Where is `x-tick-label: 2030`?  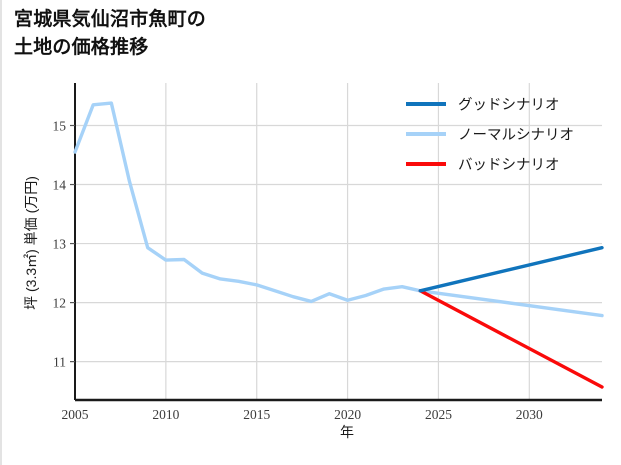
x-tick-label: 2030 is located at coordinates (529, 414).